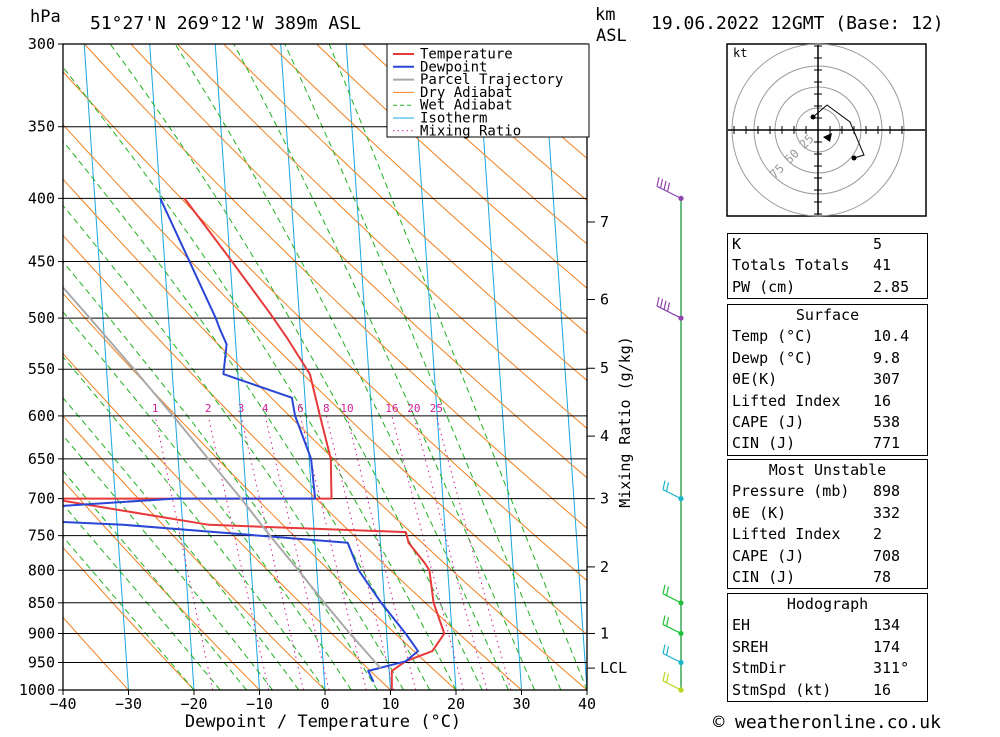 The image size is (1000, 737). What do you see at coordinates (41, 416) in the screenshot?
I see `pressure-tick-label: 600` at bounding box center [41, 416].